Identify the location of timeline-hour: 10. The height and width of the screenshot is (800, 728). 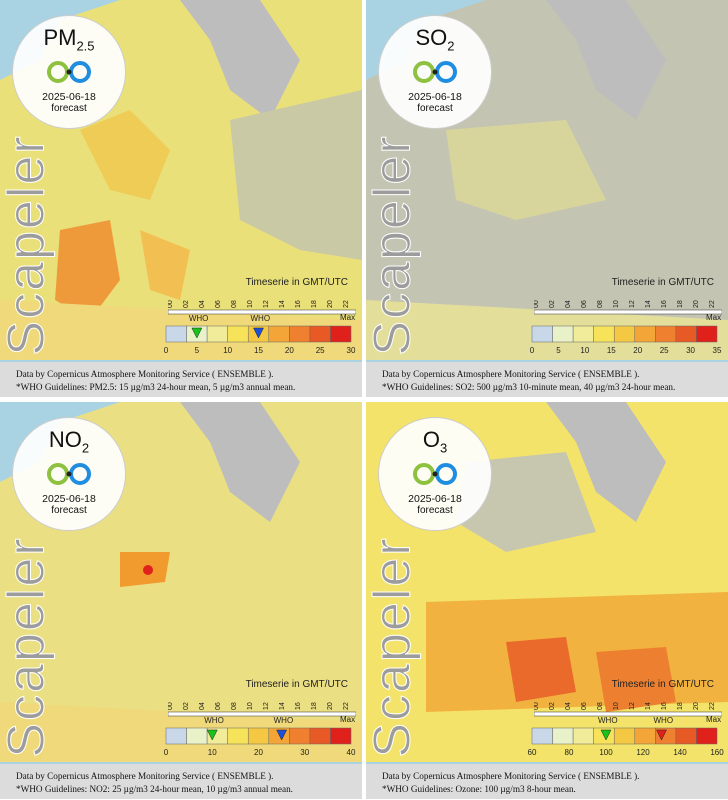
(616, 706).